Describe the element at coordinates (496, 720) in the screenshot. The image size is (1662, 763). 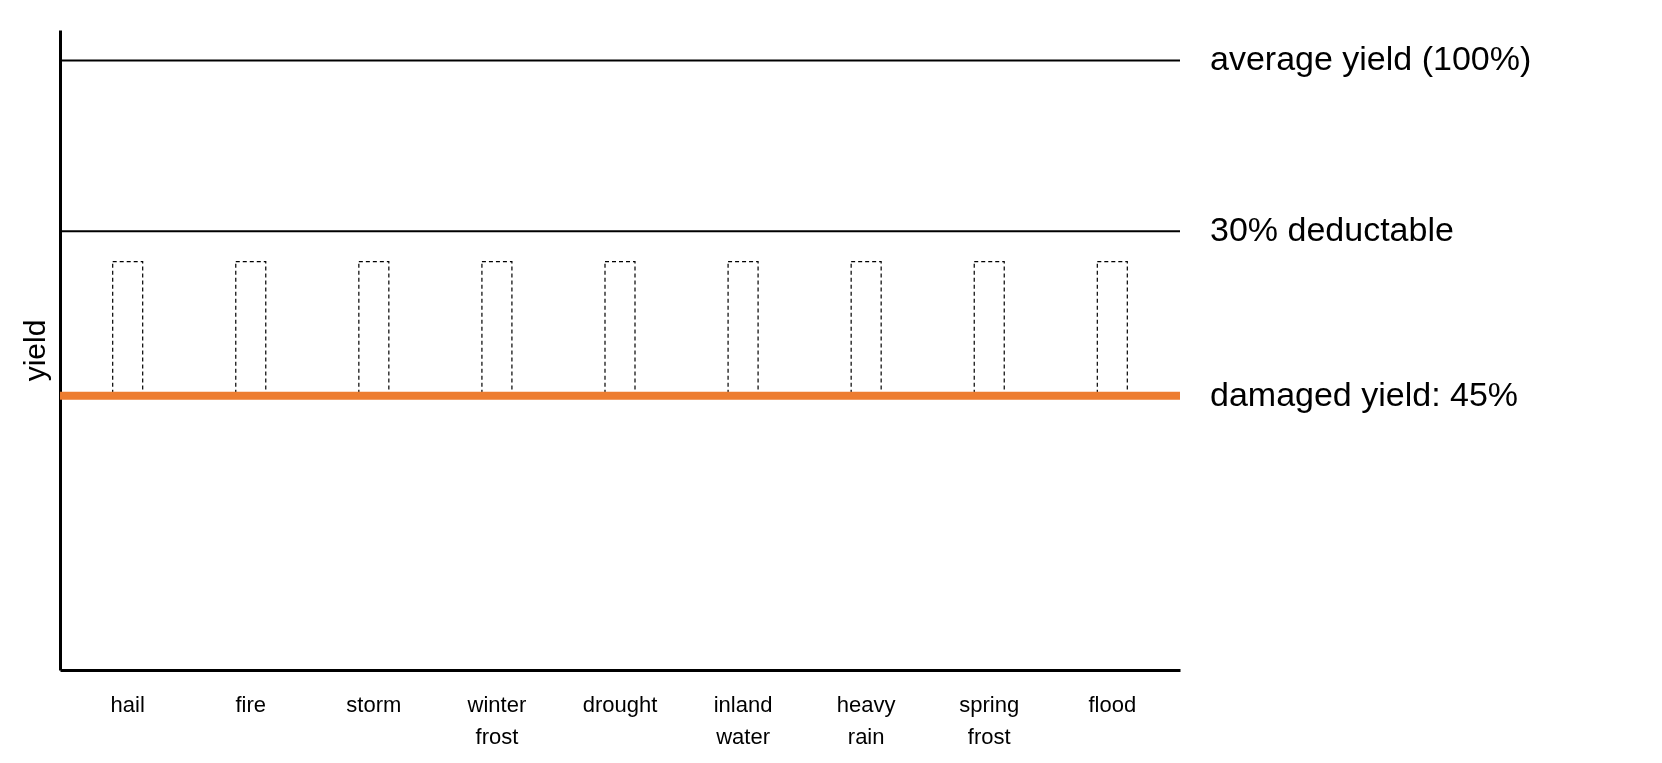
I see `x-tick-label: winter frost` at that location.